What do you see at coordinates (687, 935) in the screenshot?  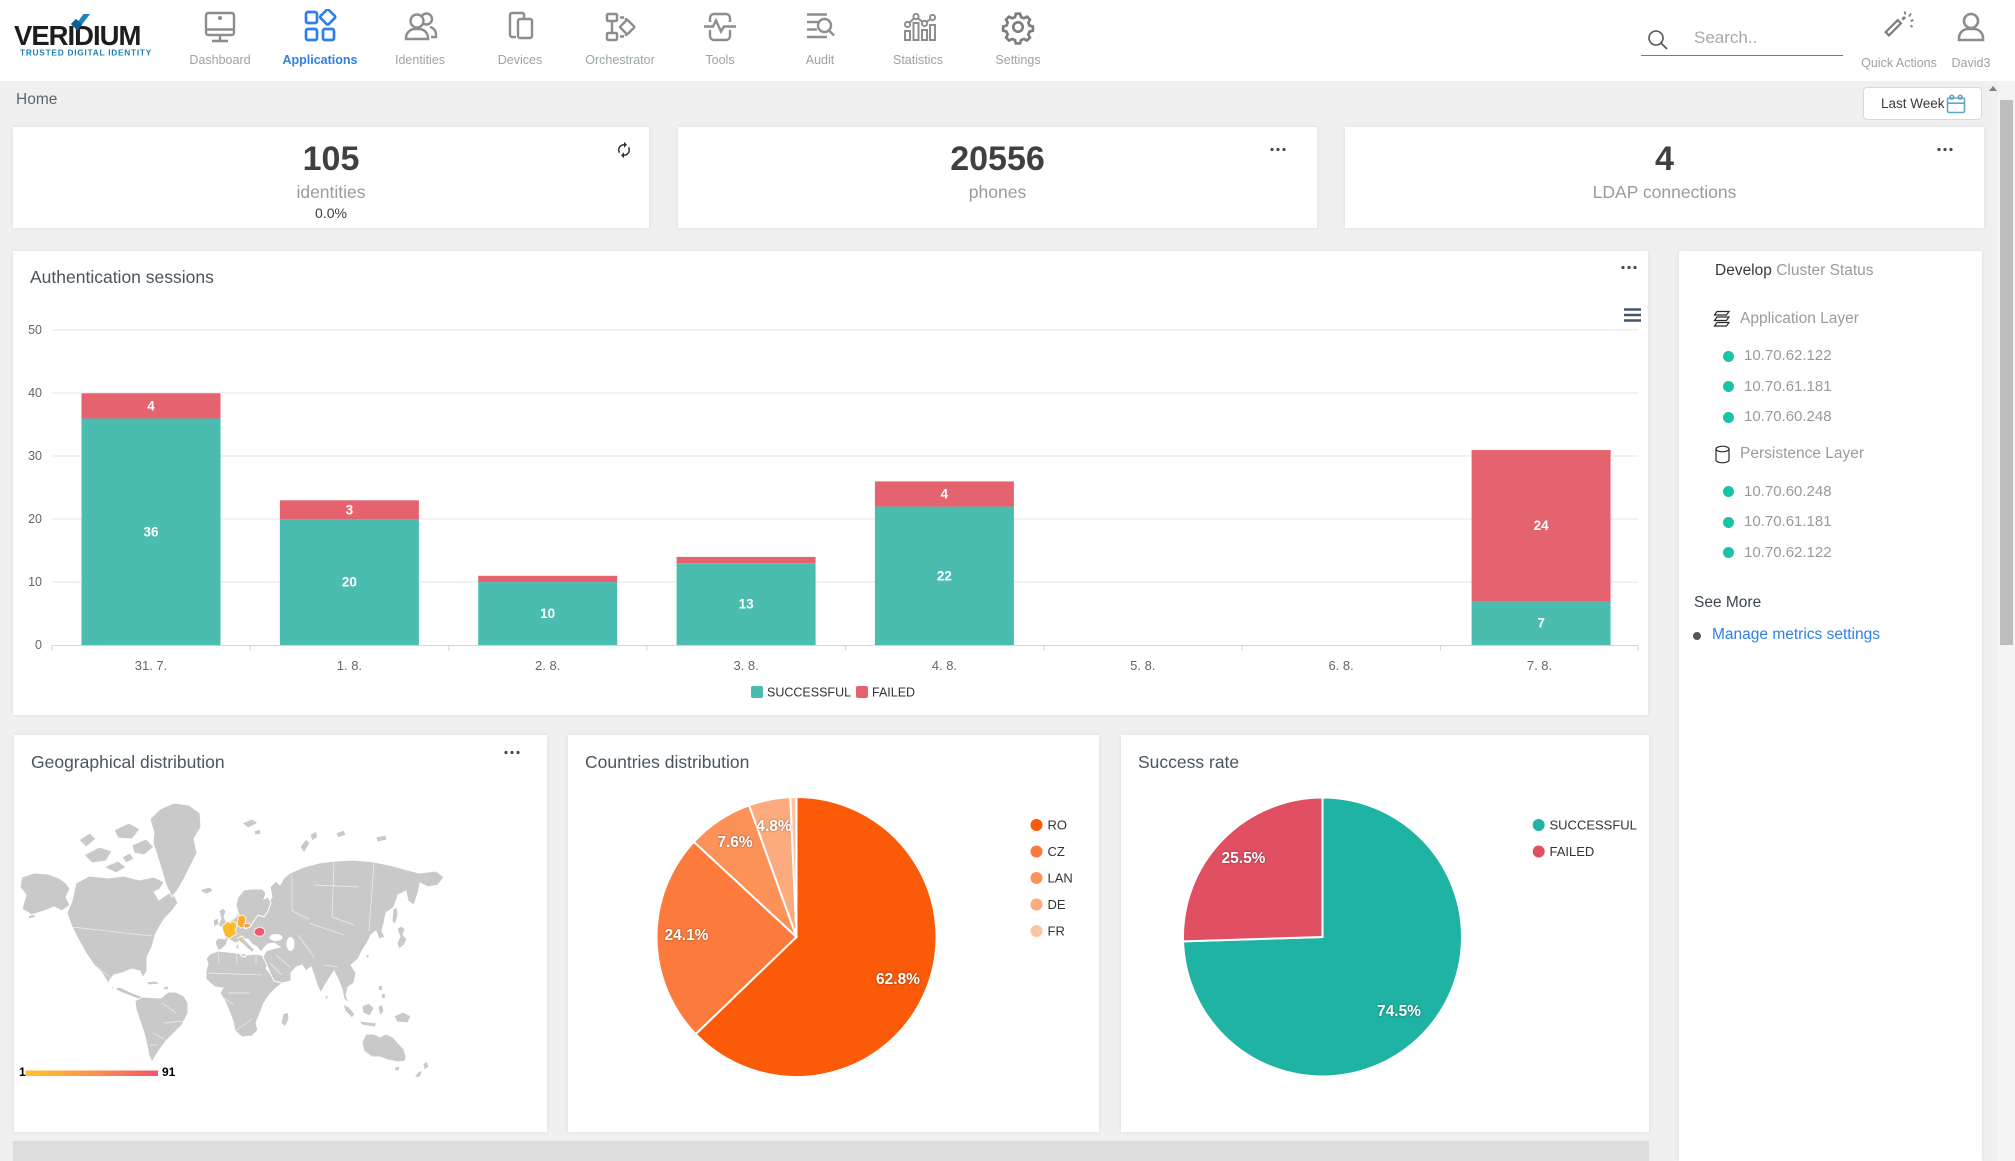 I see `svg-text: 24.1%` at bounding box center [687, 935].